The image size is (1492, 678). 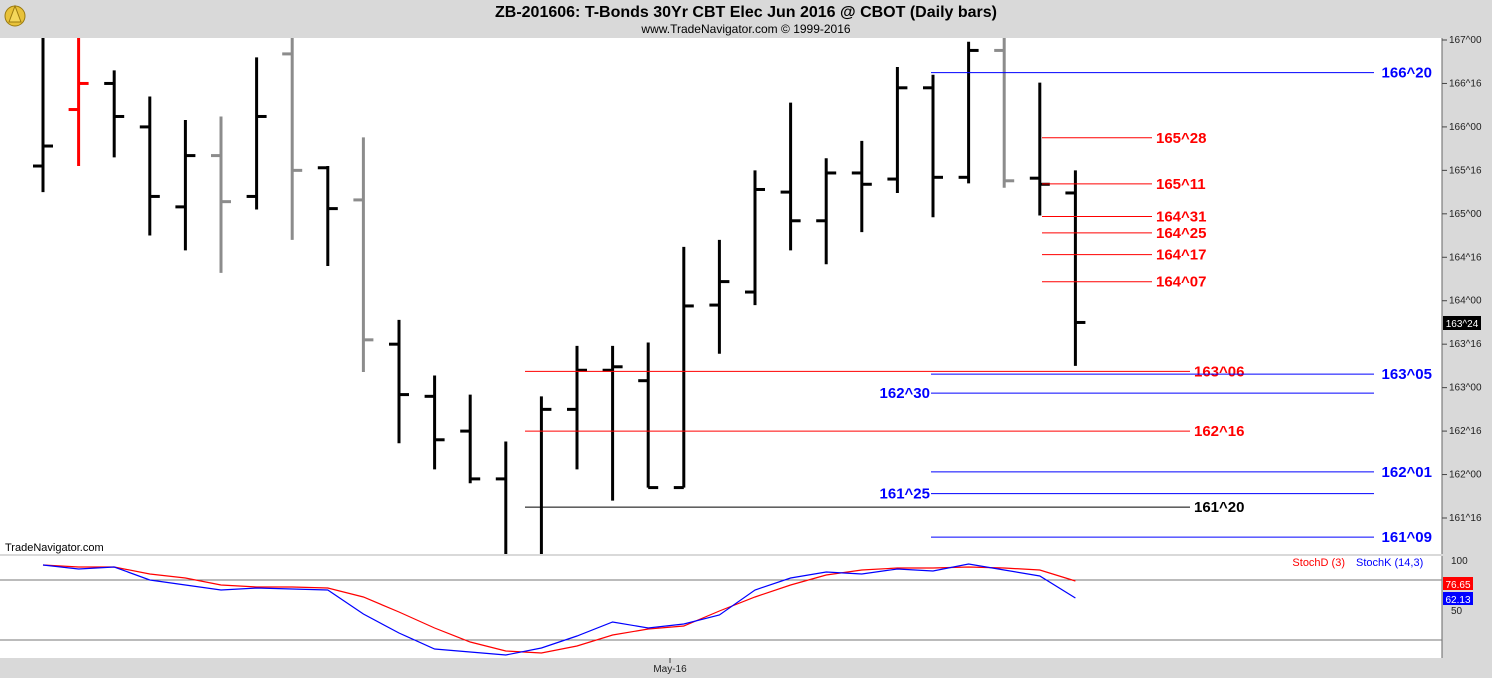 I want to click on stoch-k-value-badge: 62.13, so click(x=1458, y=599).